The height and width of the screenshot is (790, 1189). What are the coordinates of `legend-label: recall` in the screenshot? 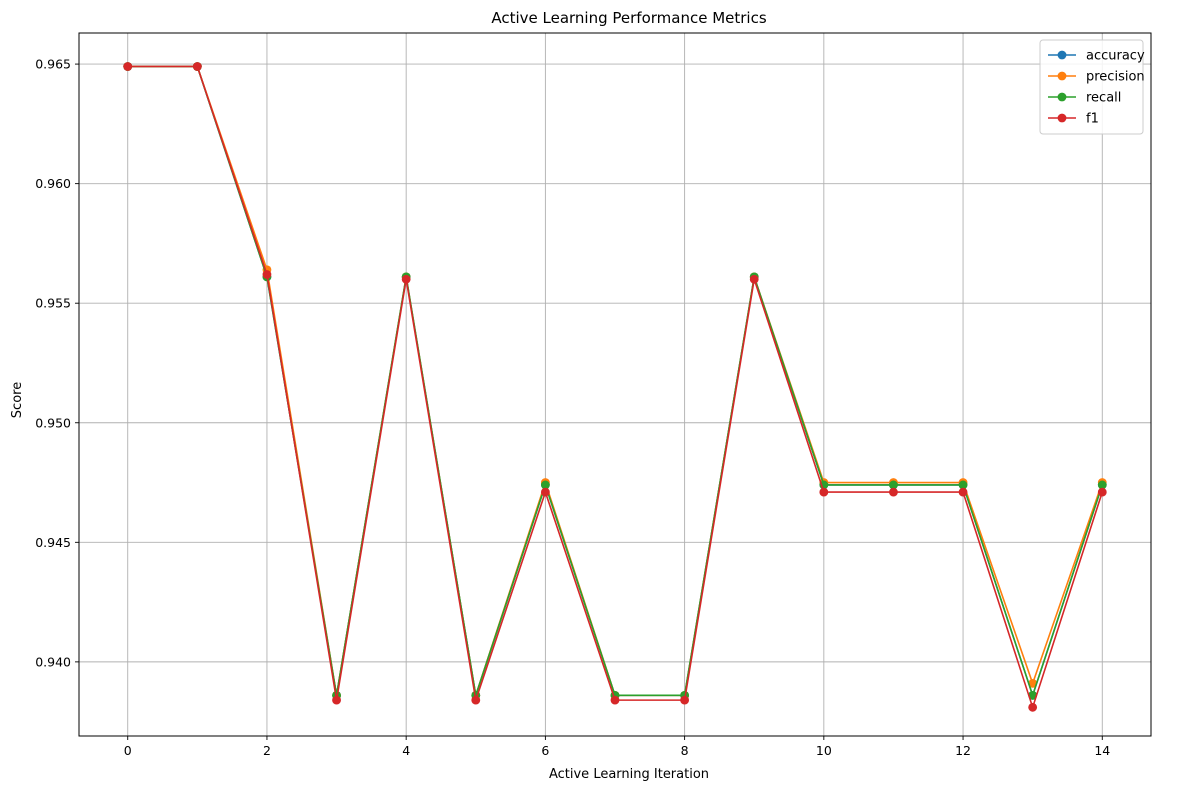 It's located at (1103, 98).